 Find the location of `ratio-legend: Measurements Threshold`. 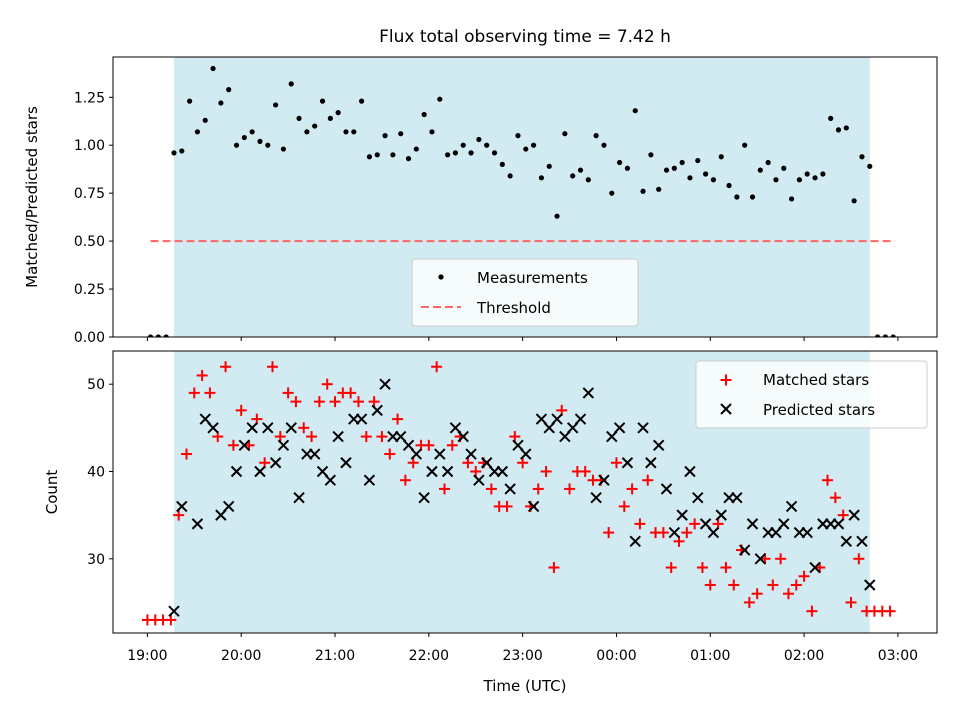

ratio-legend: Measurements Threshold is located at coordinates (525, 292).